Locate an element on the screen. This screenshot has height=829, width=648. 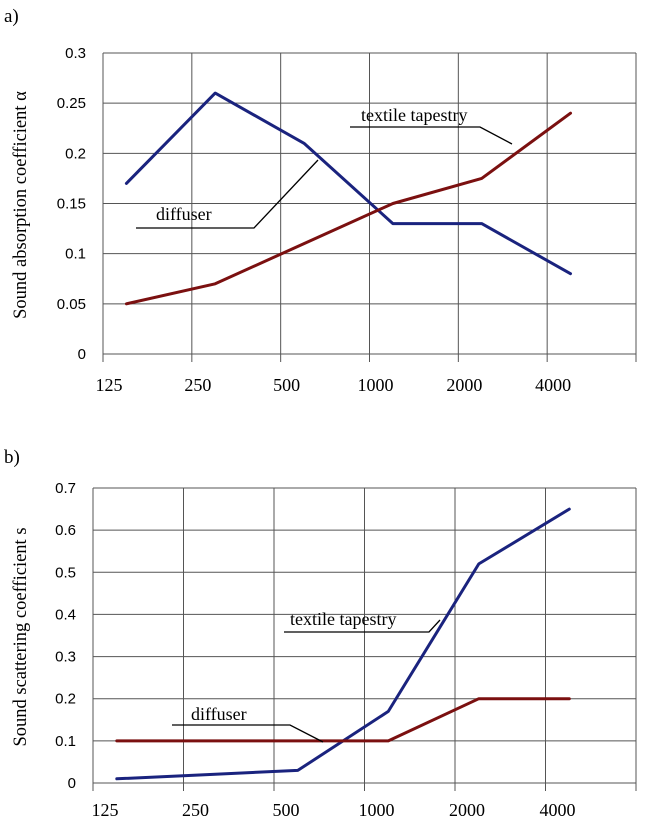
y-tick-label: 0.6 is located at coordinates (65, 530).